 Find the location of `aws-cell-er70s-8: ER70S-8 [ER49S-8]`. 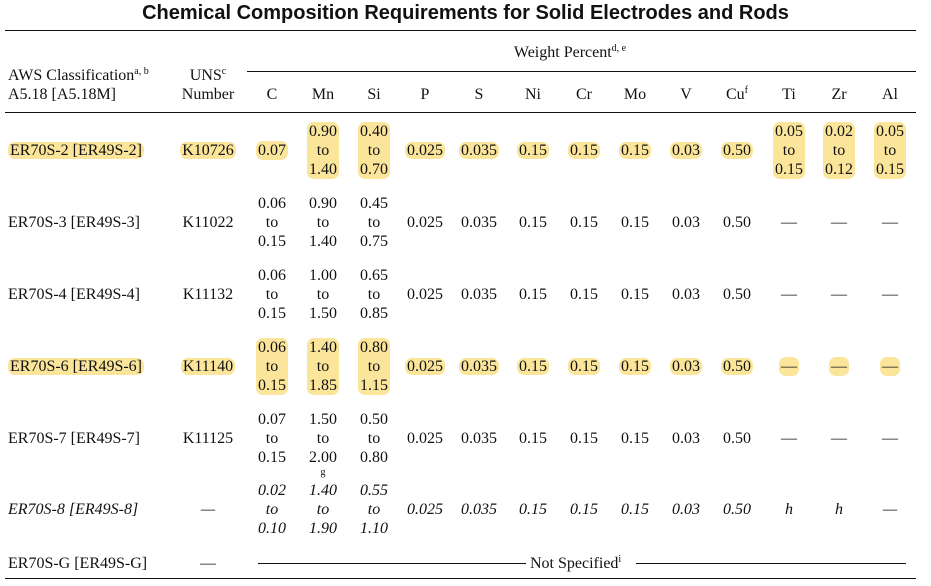

aws-cell-er70s-8: ER70S-8 [ER49S-8] is located at coordinates (73, 509).